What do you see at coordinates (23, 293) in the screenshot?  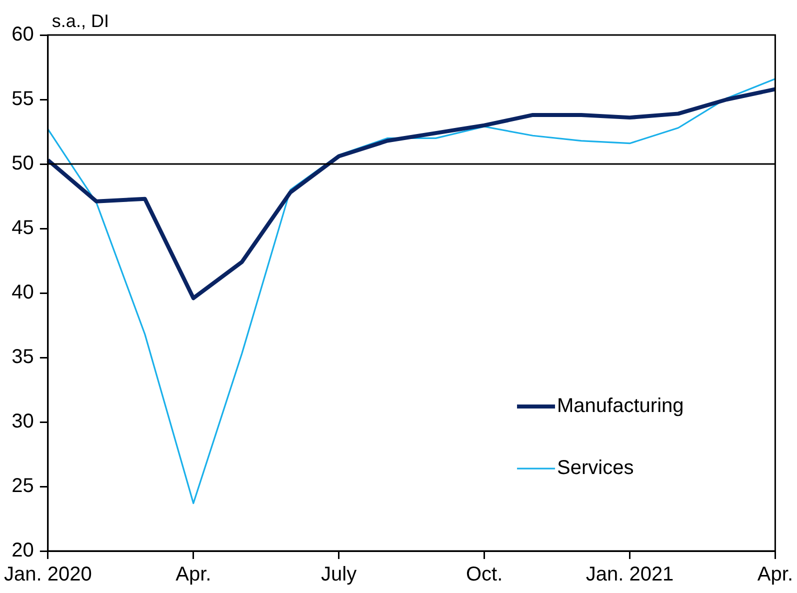 I see `y-tick-label: 40` at bounding box center [23, 293].